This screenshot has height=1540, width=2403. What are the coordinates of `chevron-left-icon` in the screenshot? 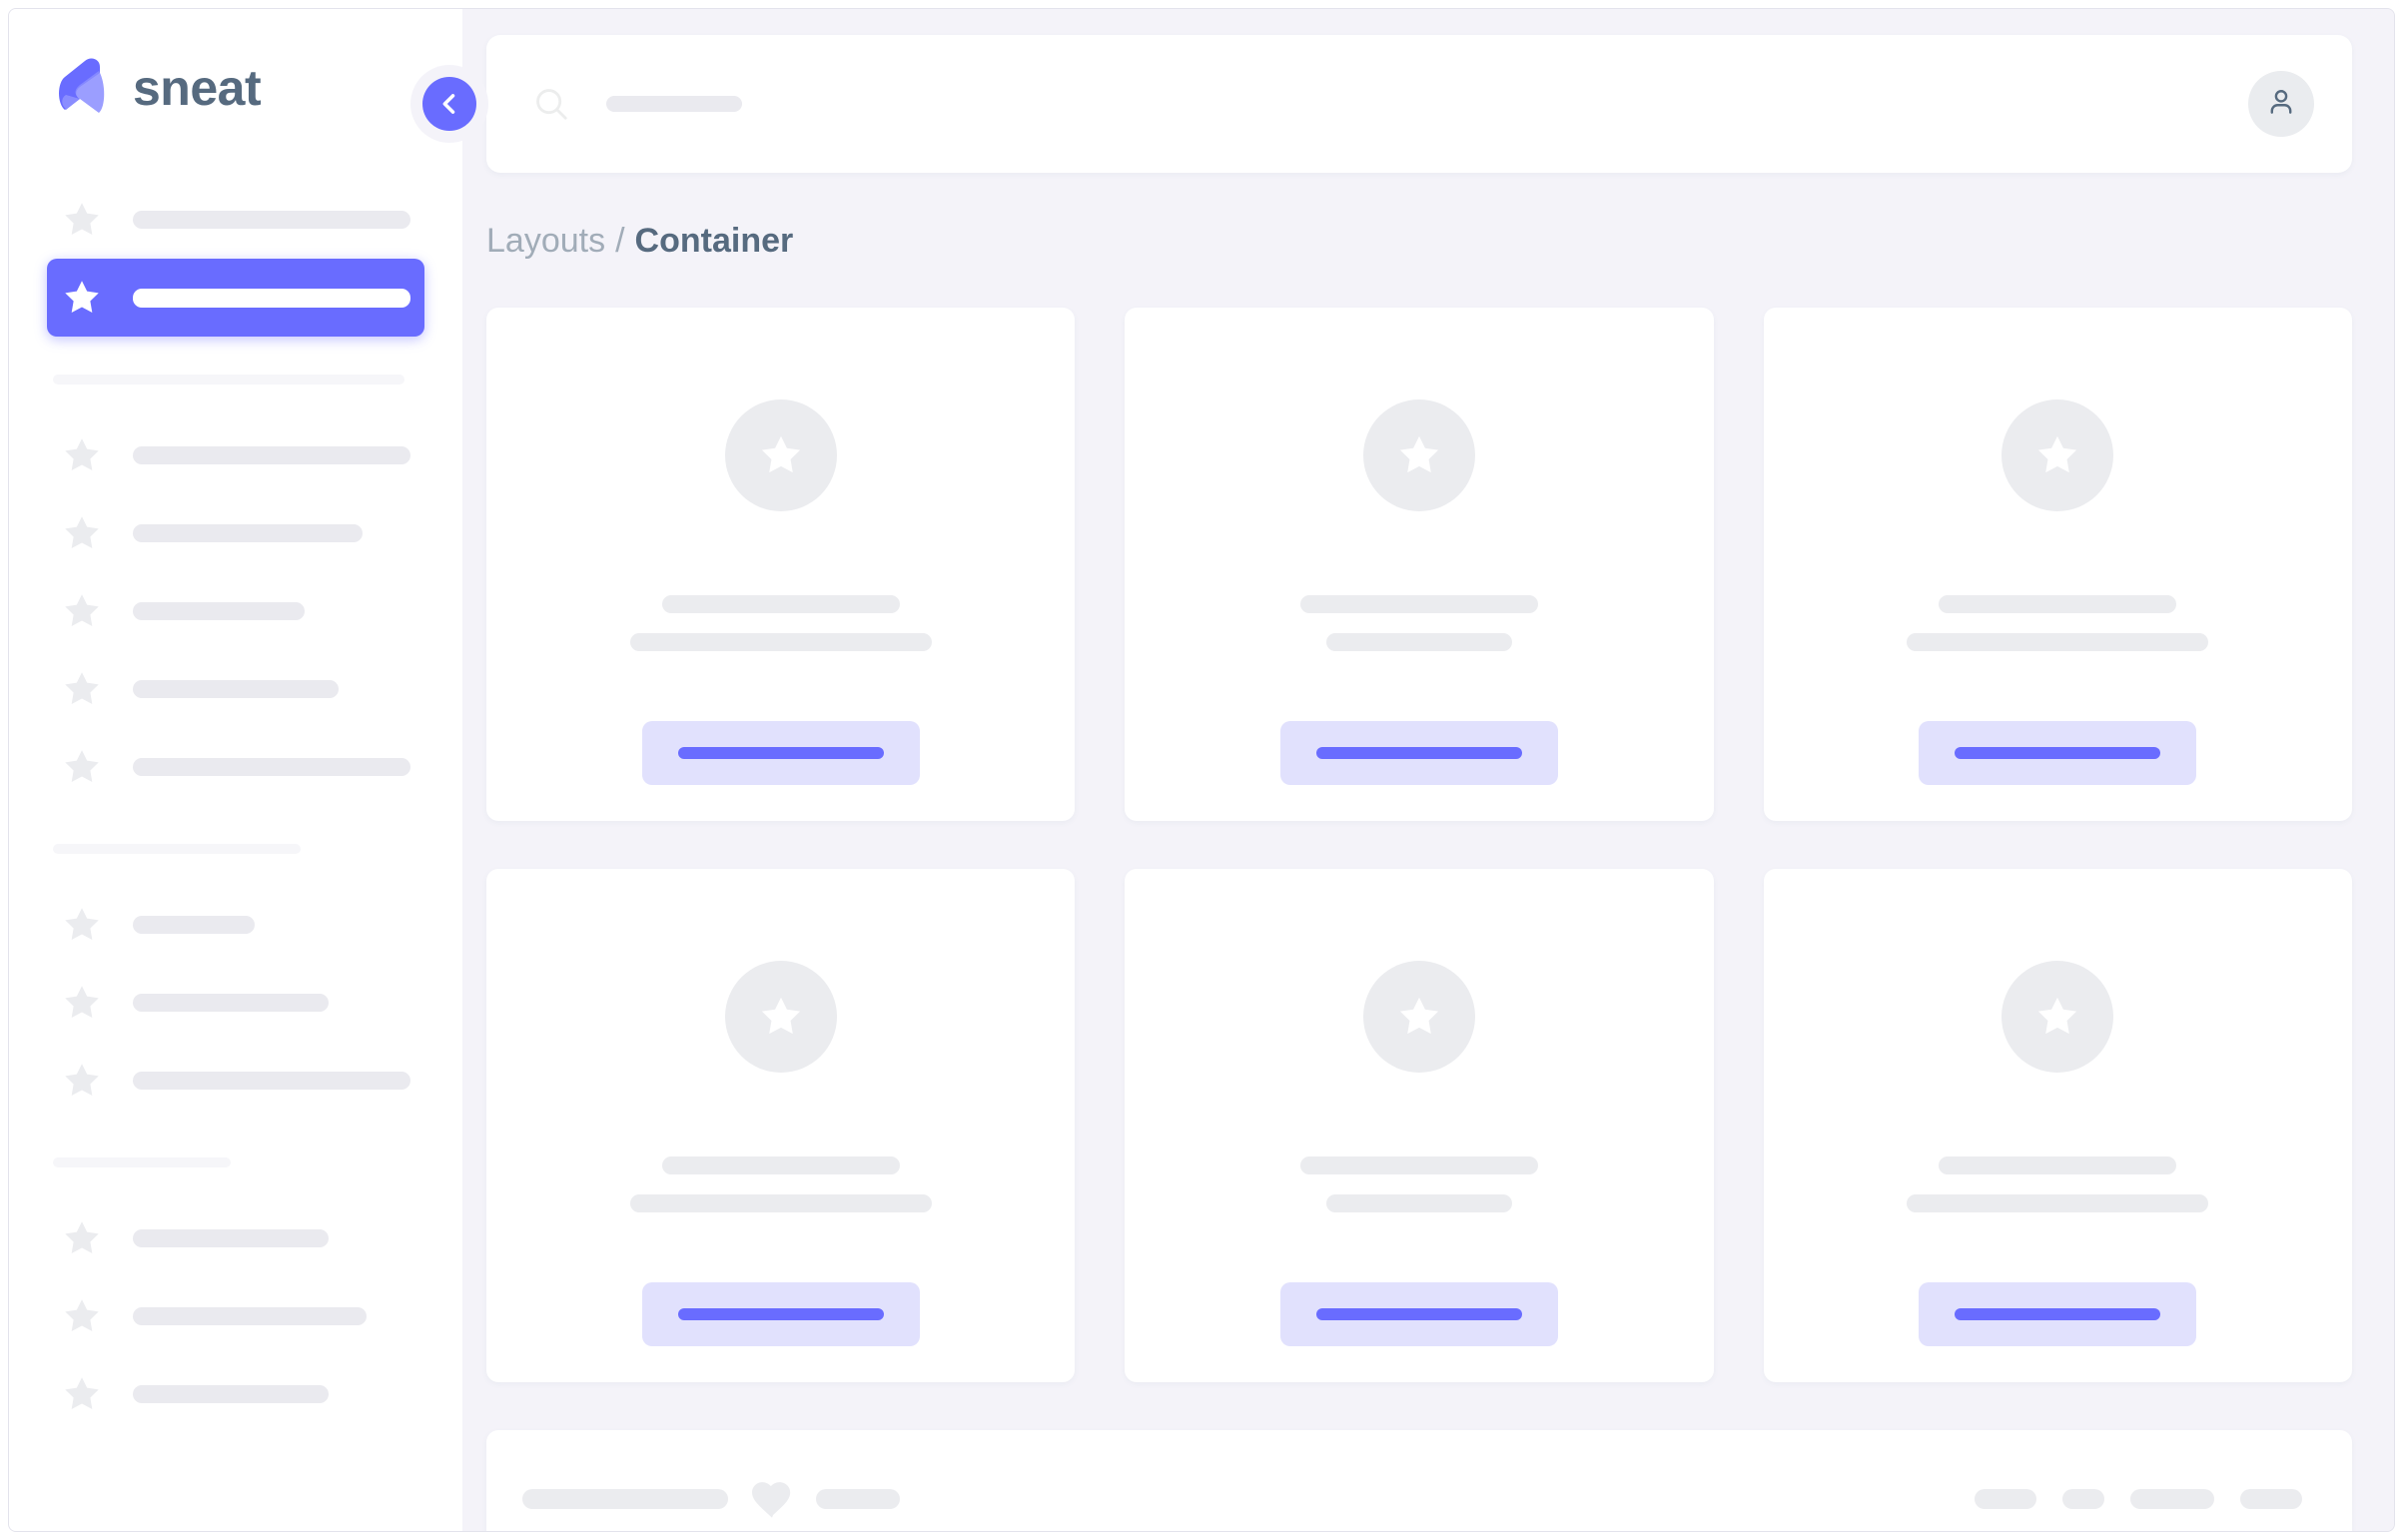 It's located at (449, 104).